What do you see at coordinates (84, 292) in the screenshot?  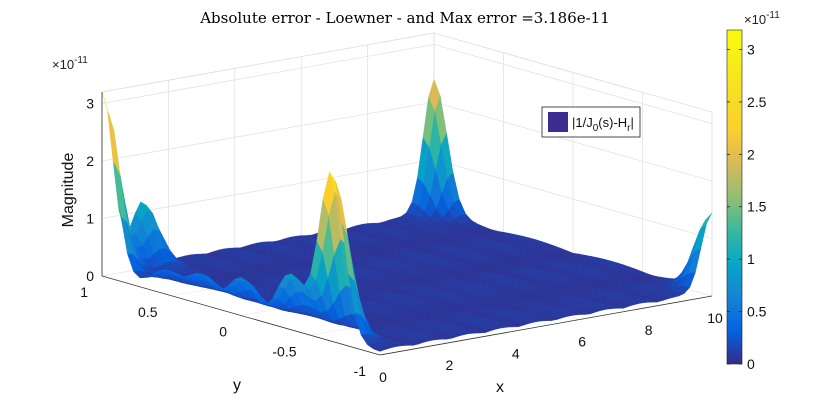 I see `y-tick-label: 1` at bounding box center [84, 292].